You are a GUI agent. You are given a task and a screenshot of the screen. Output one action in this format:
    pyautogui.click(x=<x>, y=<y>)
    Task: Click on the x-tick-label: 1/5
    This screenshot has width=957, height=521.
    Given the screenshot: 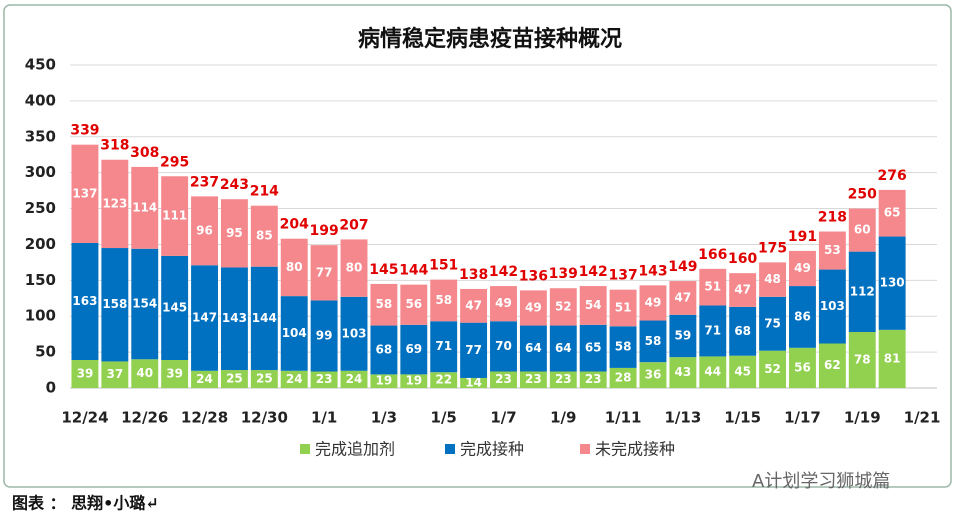 What is the action you would take?
    pyautogui.click(x=444, y=418)
    